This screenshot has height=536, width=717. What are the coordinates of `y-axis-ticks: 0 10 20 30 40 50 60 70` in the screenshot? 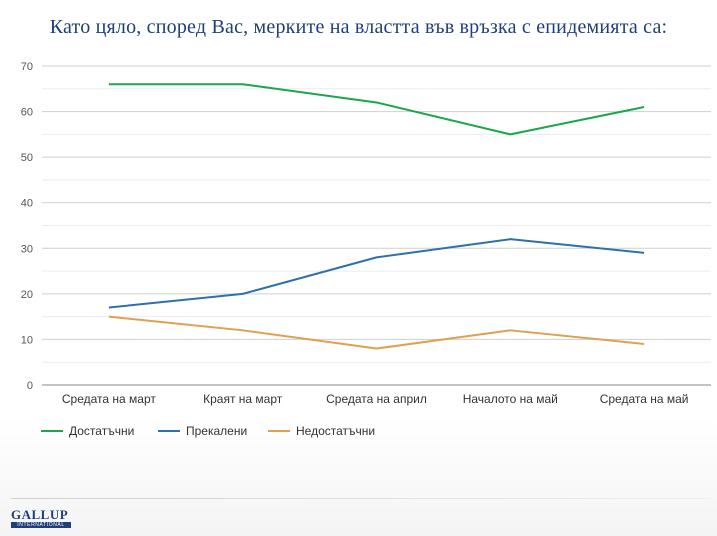 It's located at (27, 226).